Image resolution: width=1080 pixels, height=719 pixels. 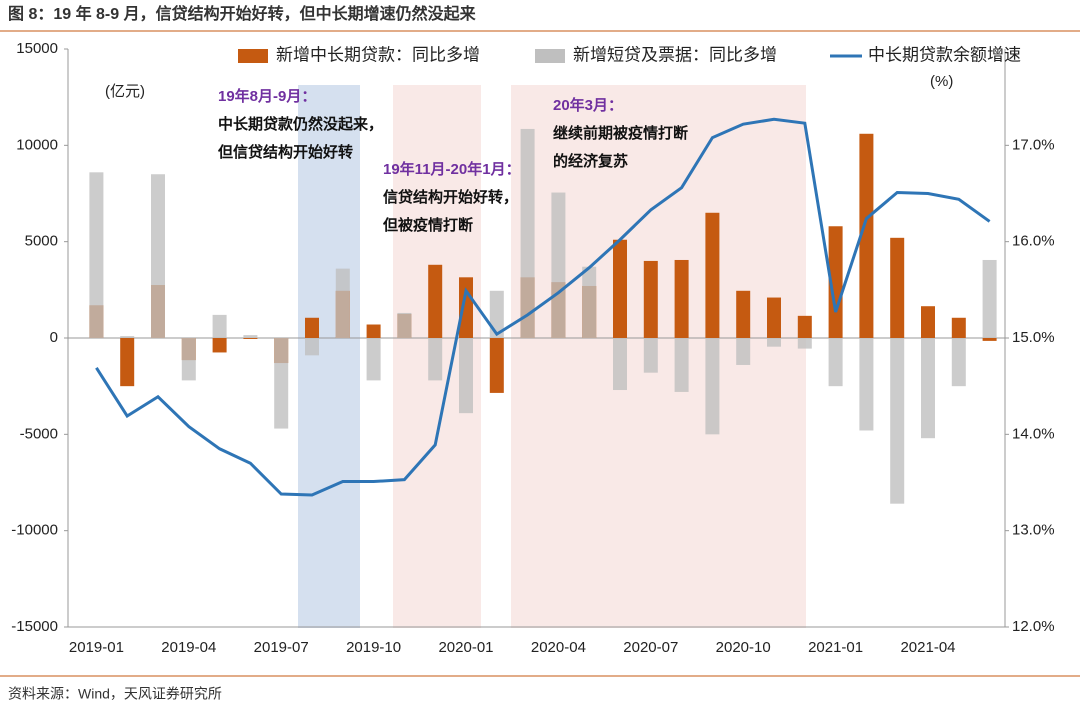 What do you see at coordinates (329, 356) in the screenshot?
I see `highlight-region` at bounding box center [329, 356].